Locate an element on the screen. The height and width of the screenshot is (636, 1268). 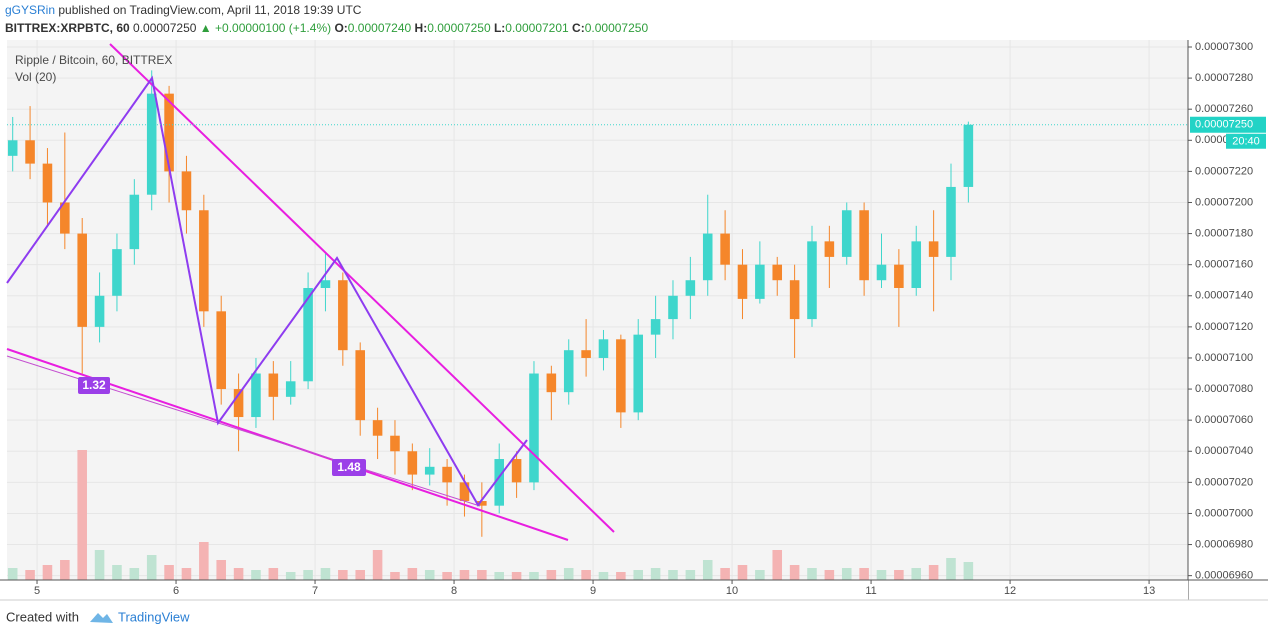
x-tick-label: 6 is located at coordinates (176, 591).